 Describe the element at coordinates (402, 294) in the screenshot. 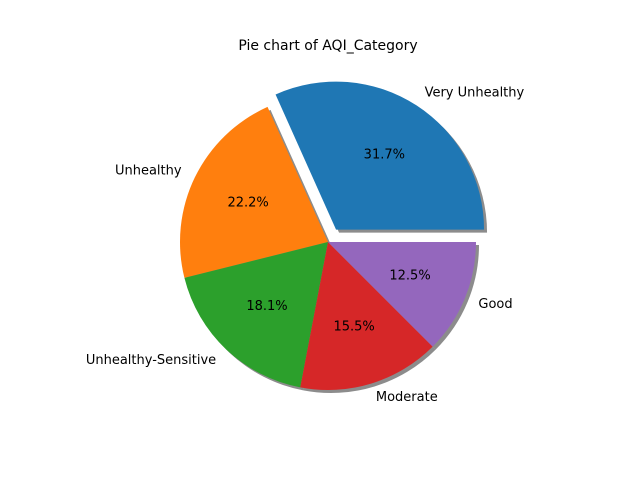

I see `slice-good` at that location.